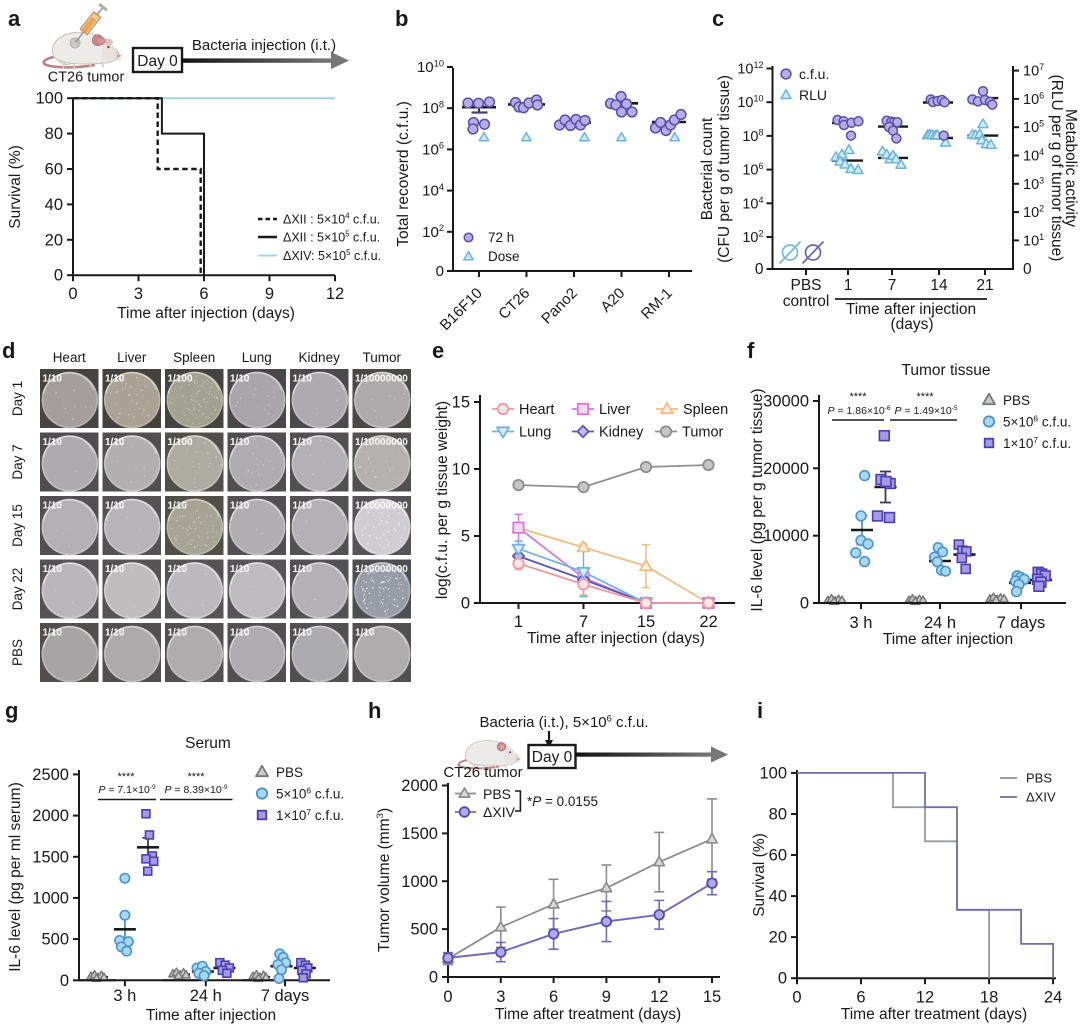 This screenshot has height=1031, width=1080. I want to click on svg-text: ΔXII : 5×105 c.f.u., so click(331, 237).